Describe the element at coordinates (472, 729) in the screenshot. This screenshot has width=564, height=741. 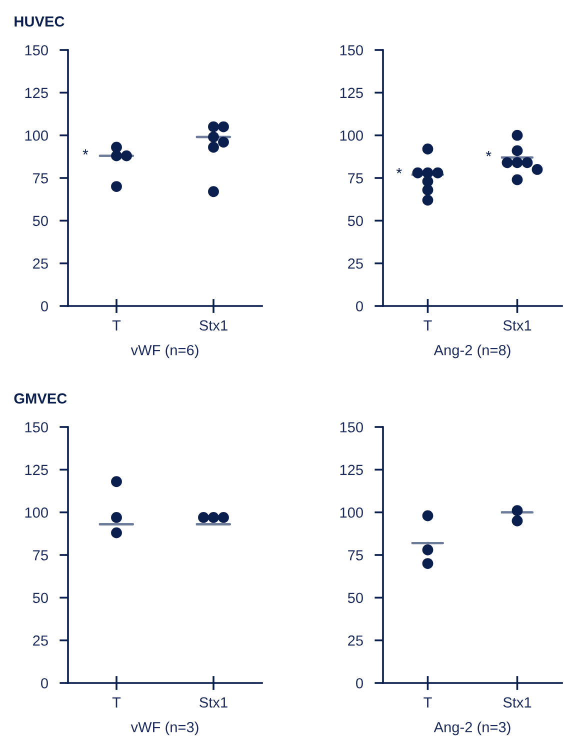
I see `x-axis-title: Ang-2 (n=3)` at that location.